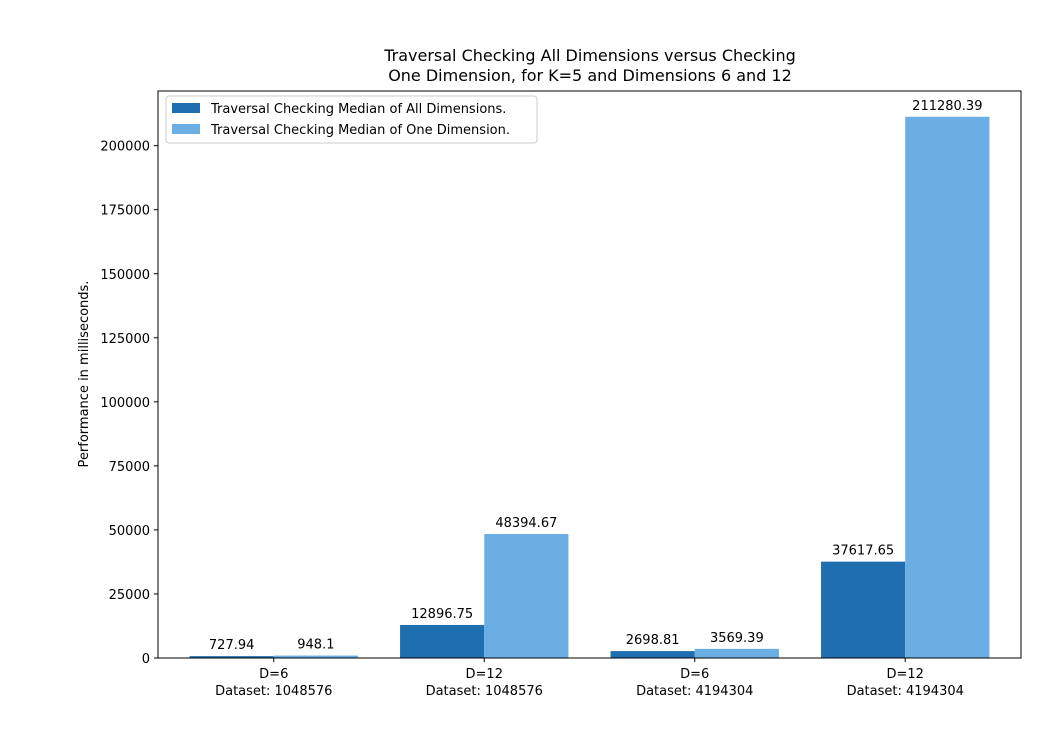 This screenshot has width=1051, height=742. Describe the element at coordinates (125, 147) in the screenshot. I see `y-tick-label: 200000` at that location.